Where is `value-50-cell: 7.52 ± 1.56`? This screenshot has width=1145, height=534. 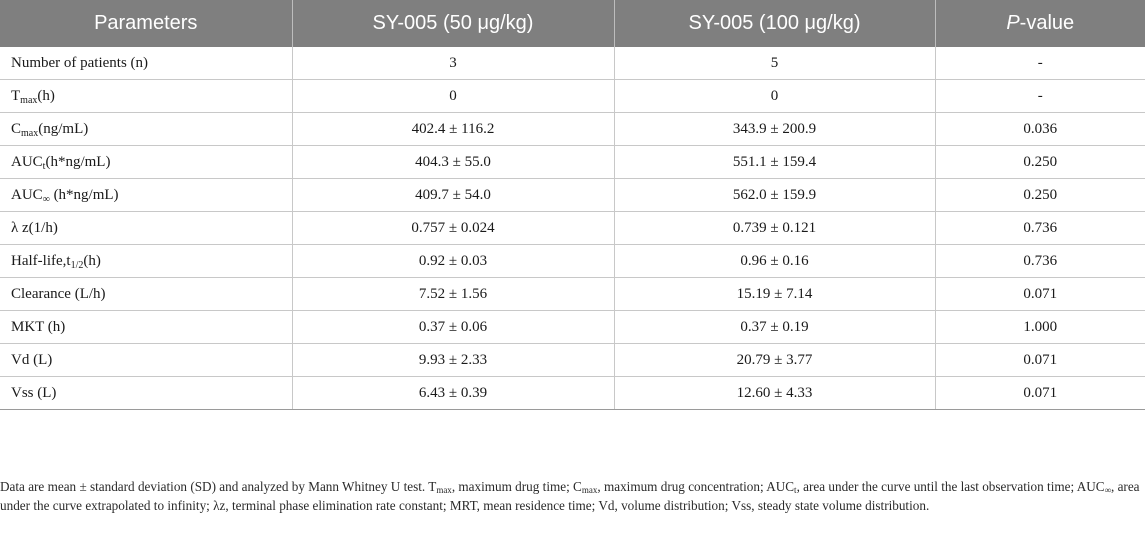 value-50-cell: 7.52 ± 1.56 is located at coordinates (453, 294).